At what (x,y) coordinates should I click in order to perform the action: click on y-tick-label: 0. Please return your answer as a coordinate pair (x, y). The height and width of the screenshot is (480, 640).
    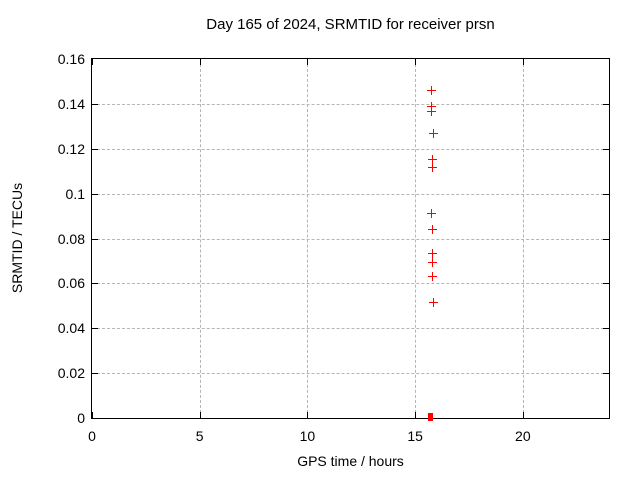
    Looking at the image, I should click on (81, 418).